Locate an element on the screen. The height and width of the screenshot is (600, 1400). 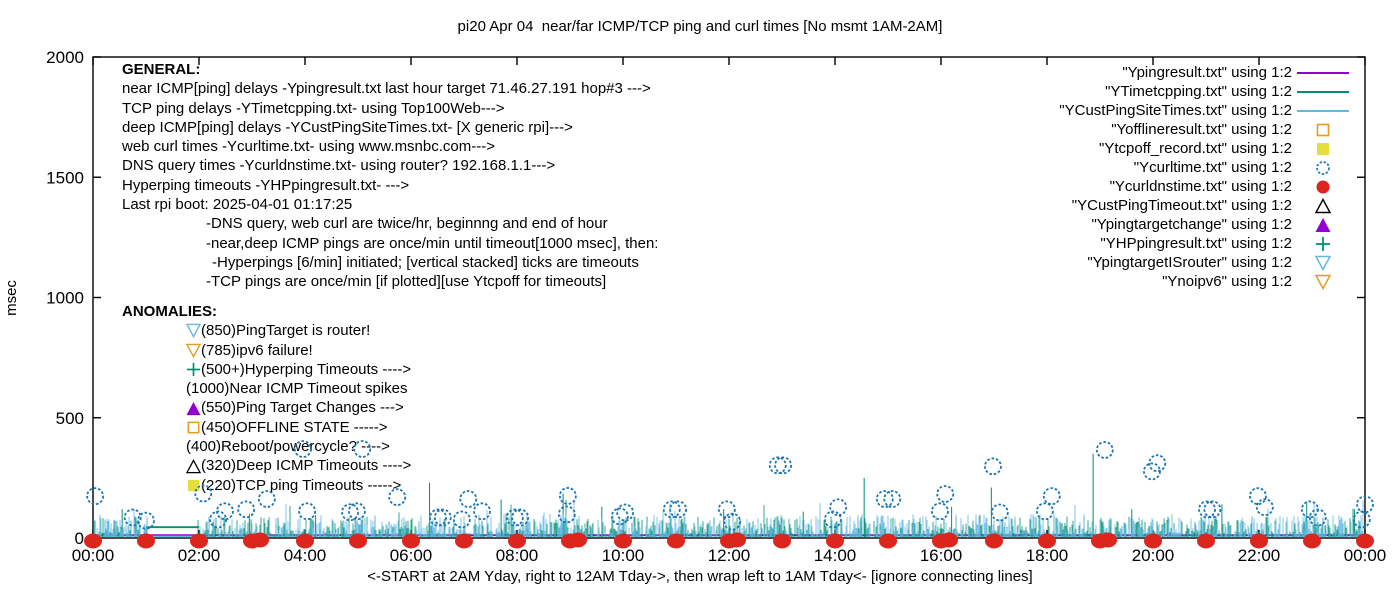
x-tick-label: 02:00 is located at coordinates (199, 555).